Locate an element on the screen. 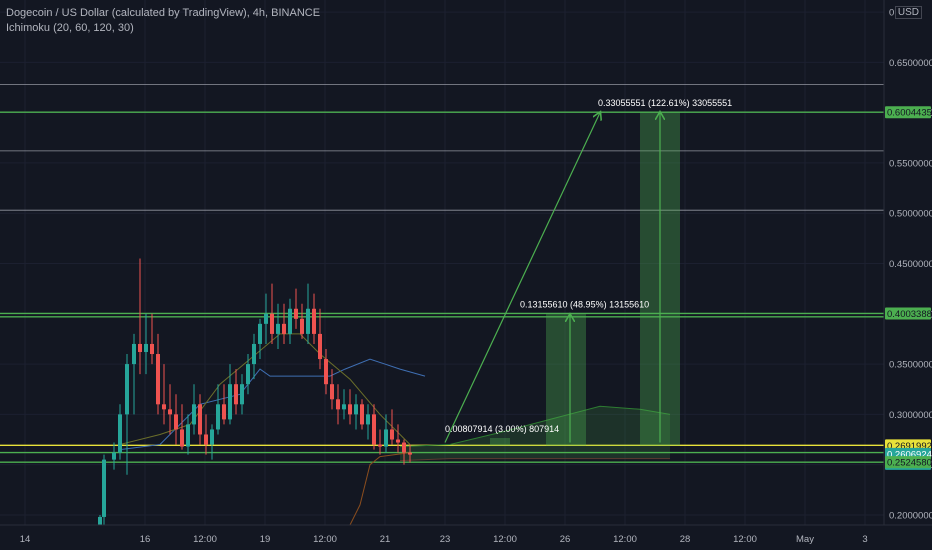 The height and width of the screenshot is (550, 932). target-label: 0.13155610 (48.95%) 13155610 is located at coordinates (584, 304).